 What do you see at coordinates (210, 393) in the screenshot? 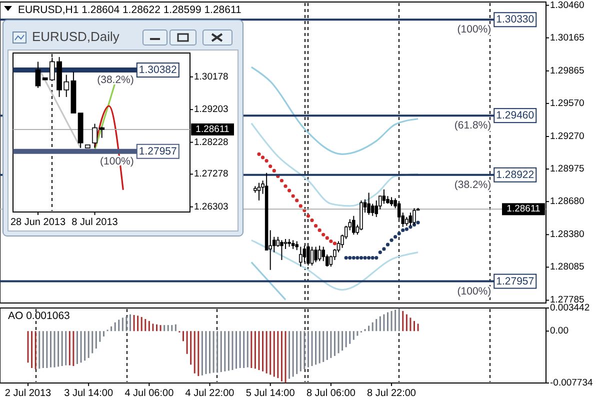
I see `x-tick-label: 4 Jul 22:00` at bounding box center [210, 393].